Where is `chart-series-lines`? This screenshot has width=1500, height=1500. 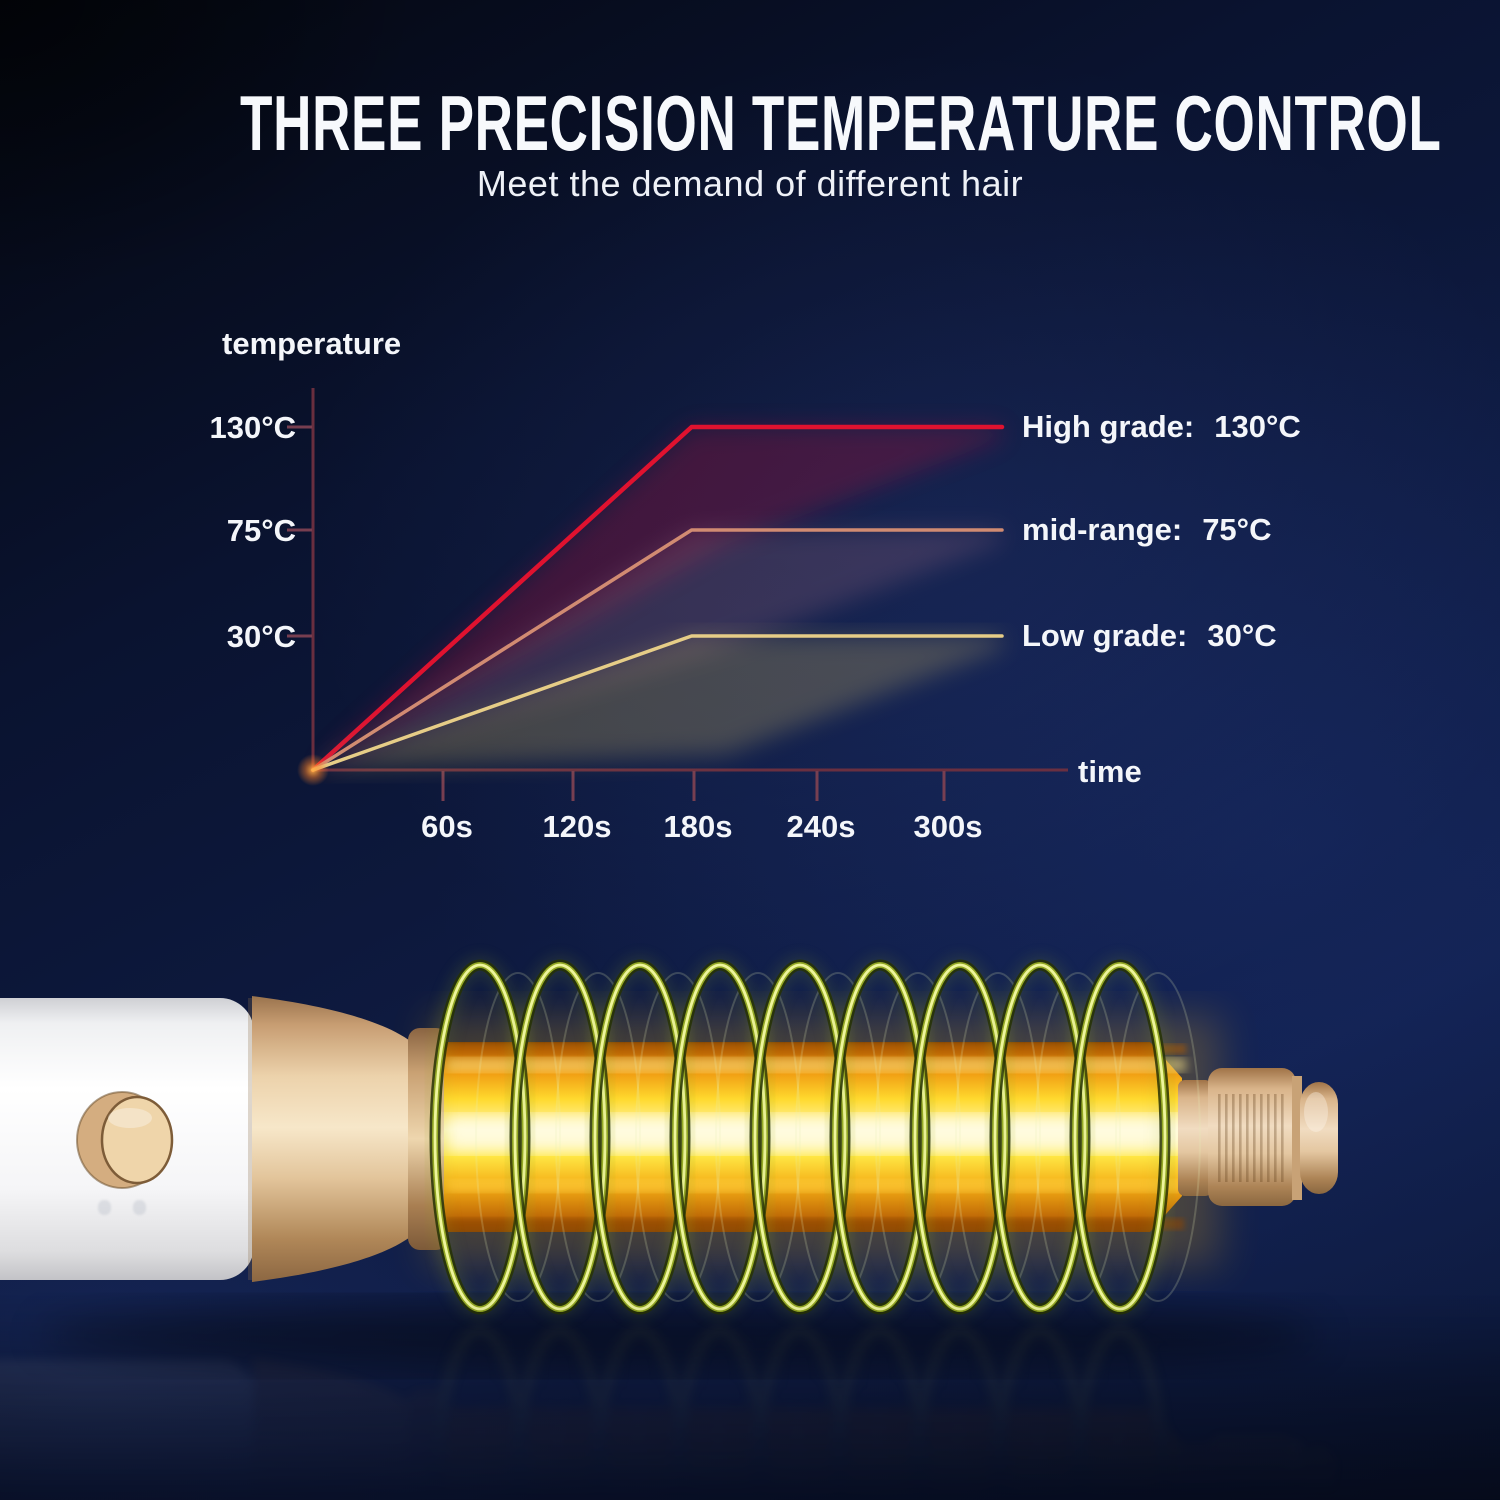
chart-series-lines is located at coordinates (657, 598).